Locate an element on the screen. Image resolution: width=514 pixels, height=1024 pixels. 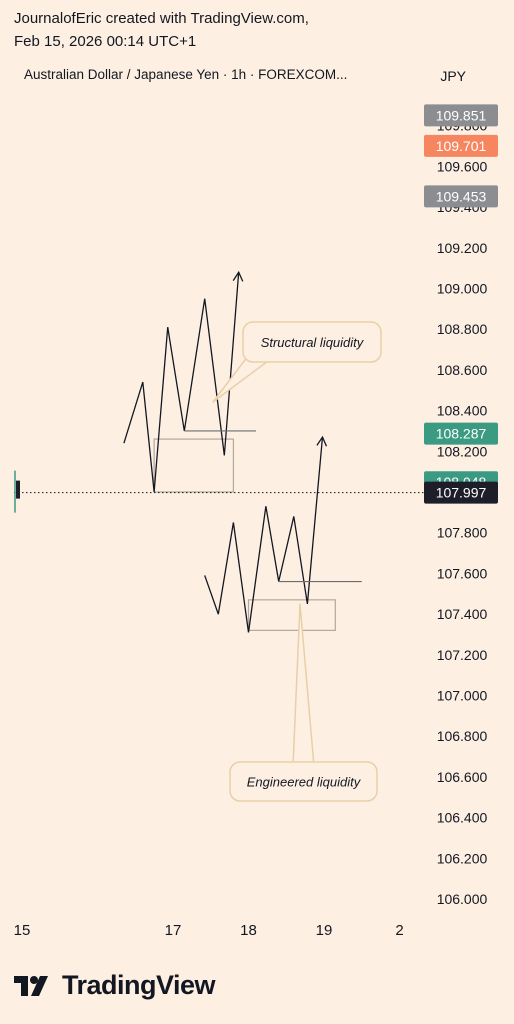
engineered-callout: Engineered liquidity is located at coordinates (303, 702).